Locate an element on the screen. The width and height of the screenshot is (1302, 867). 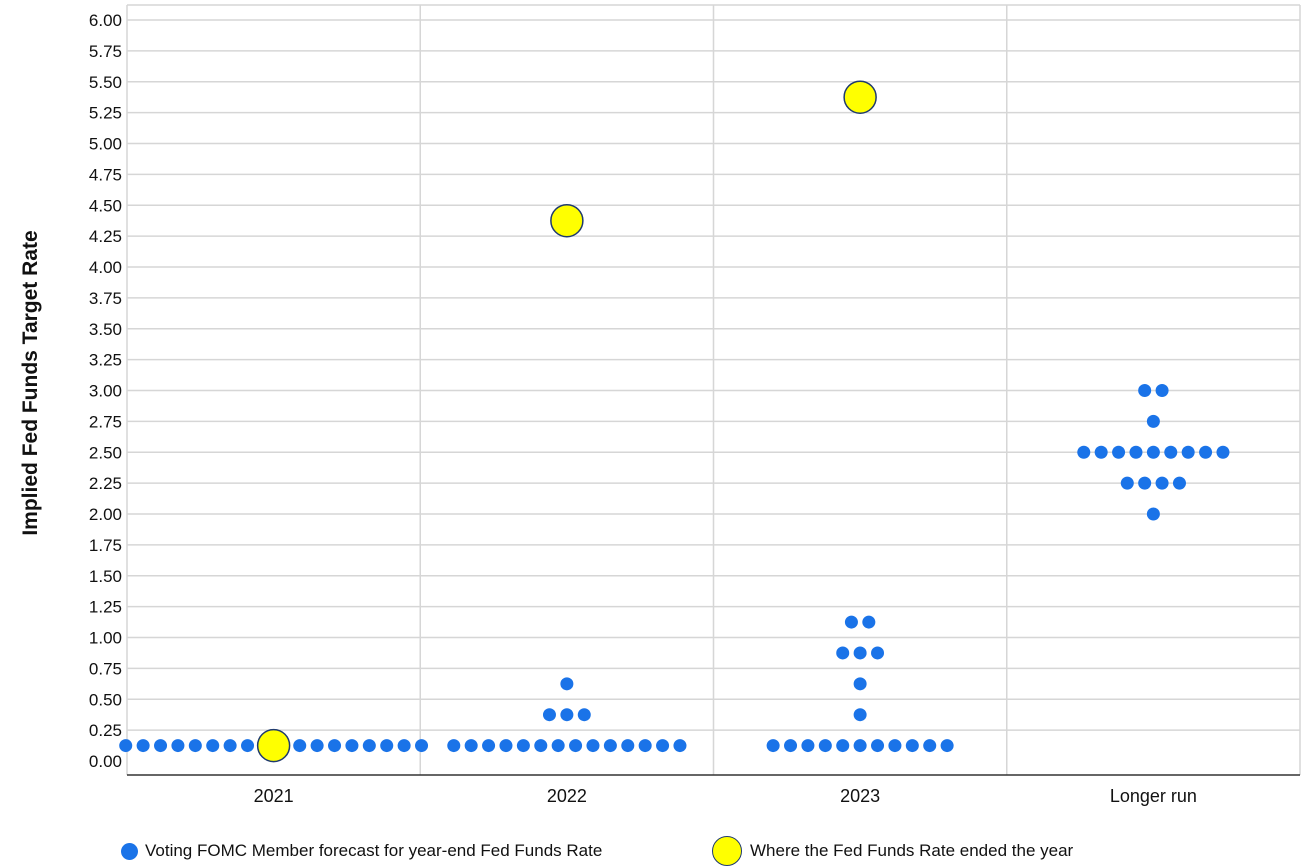
y-tick-label: 1.50 is located at coordinates (105, 576).